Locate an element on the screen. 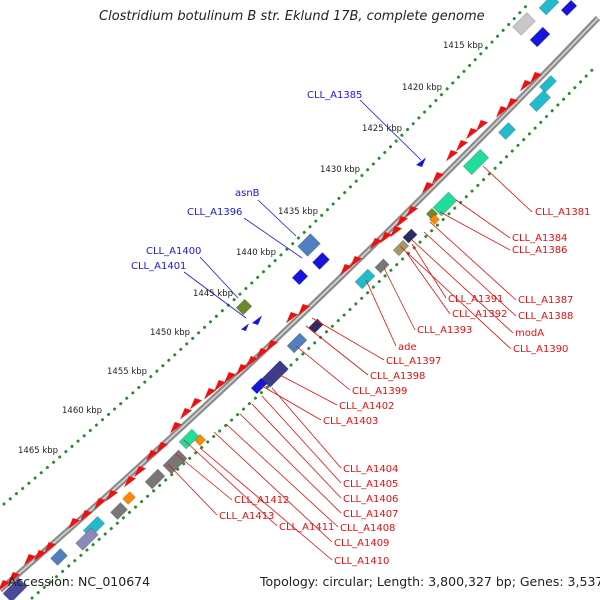 This screenshot has width=600, height=600. reverse-gene-label: CLL_A1390 is located at coordinates (540, 349).